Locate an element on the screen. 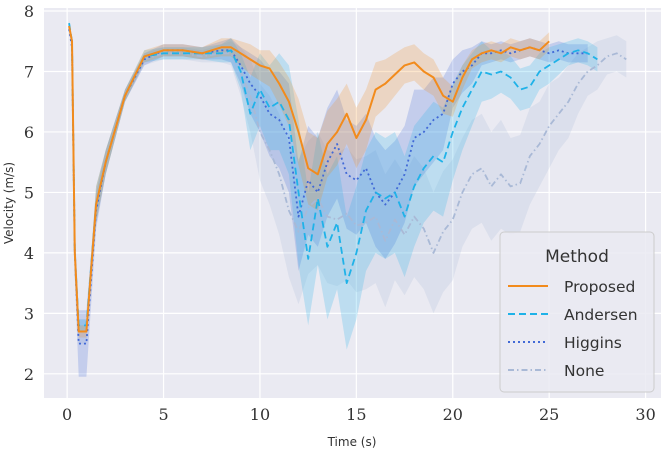 This screenshot has width=664, height=452. y-tick-label: 5 is located at coordinates (29, 192).